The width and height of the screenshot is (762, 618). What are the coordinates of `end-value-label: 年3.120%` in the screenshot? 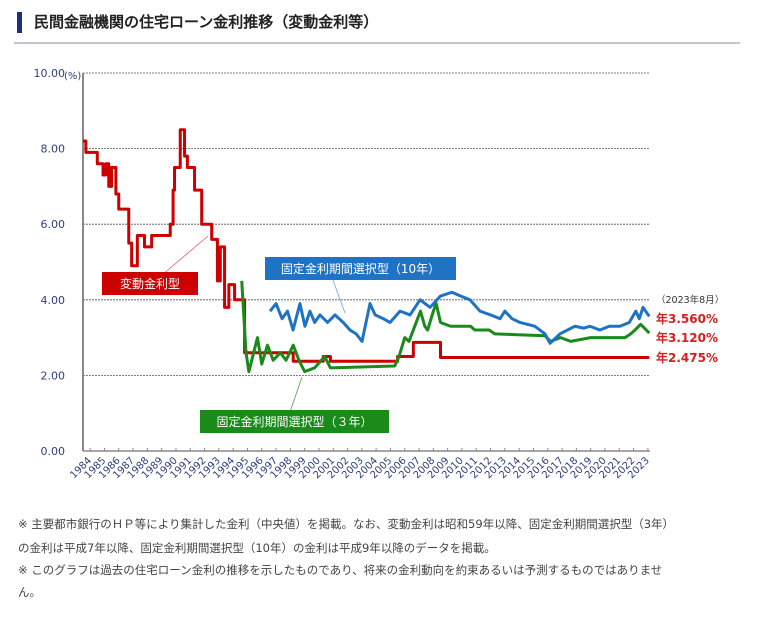 It's located at (687, 337).